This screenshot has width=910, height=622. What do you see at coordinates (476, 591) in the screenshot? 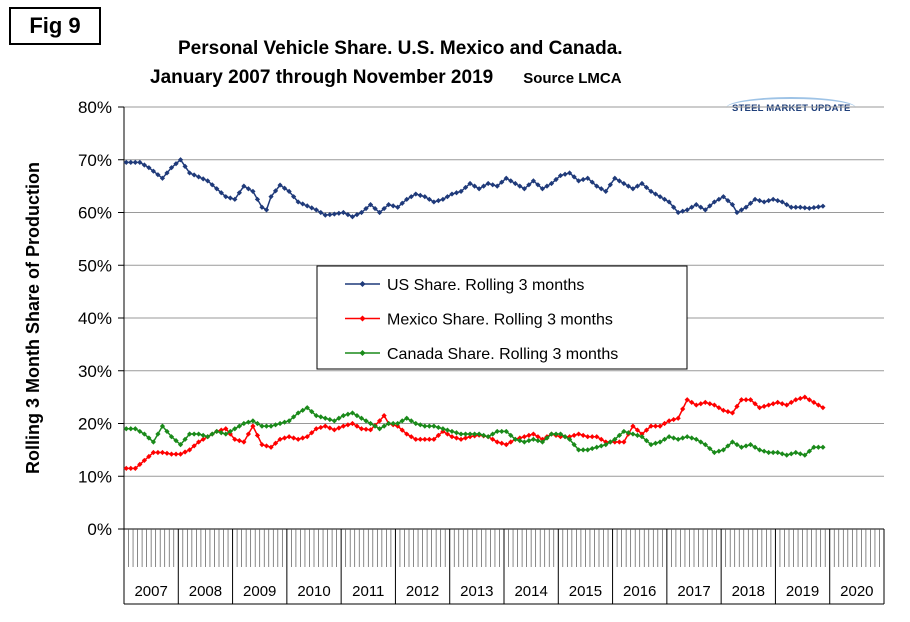
I see `x-tick-label: 2013` at bounding box center [476, 591].